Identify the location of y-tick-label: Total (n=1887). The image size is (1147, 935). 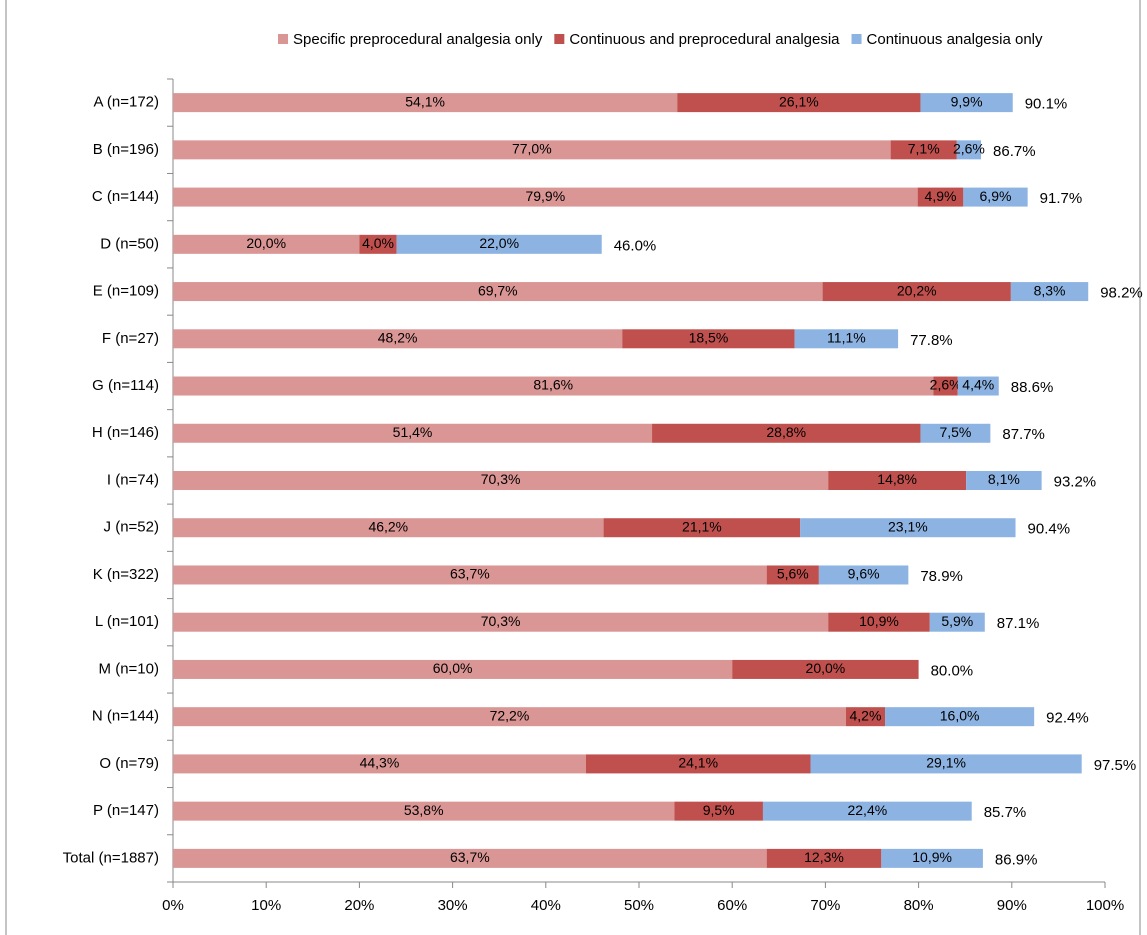
(111, 857).